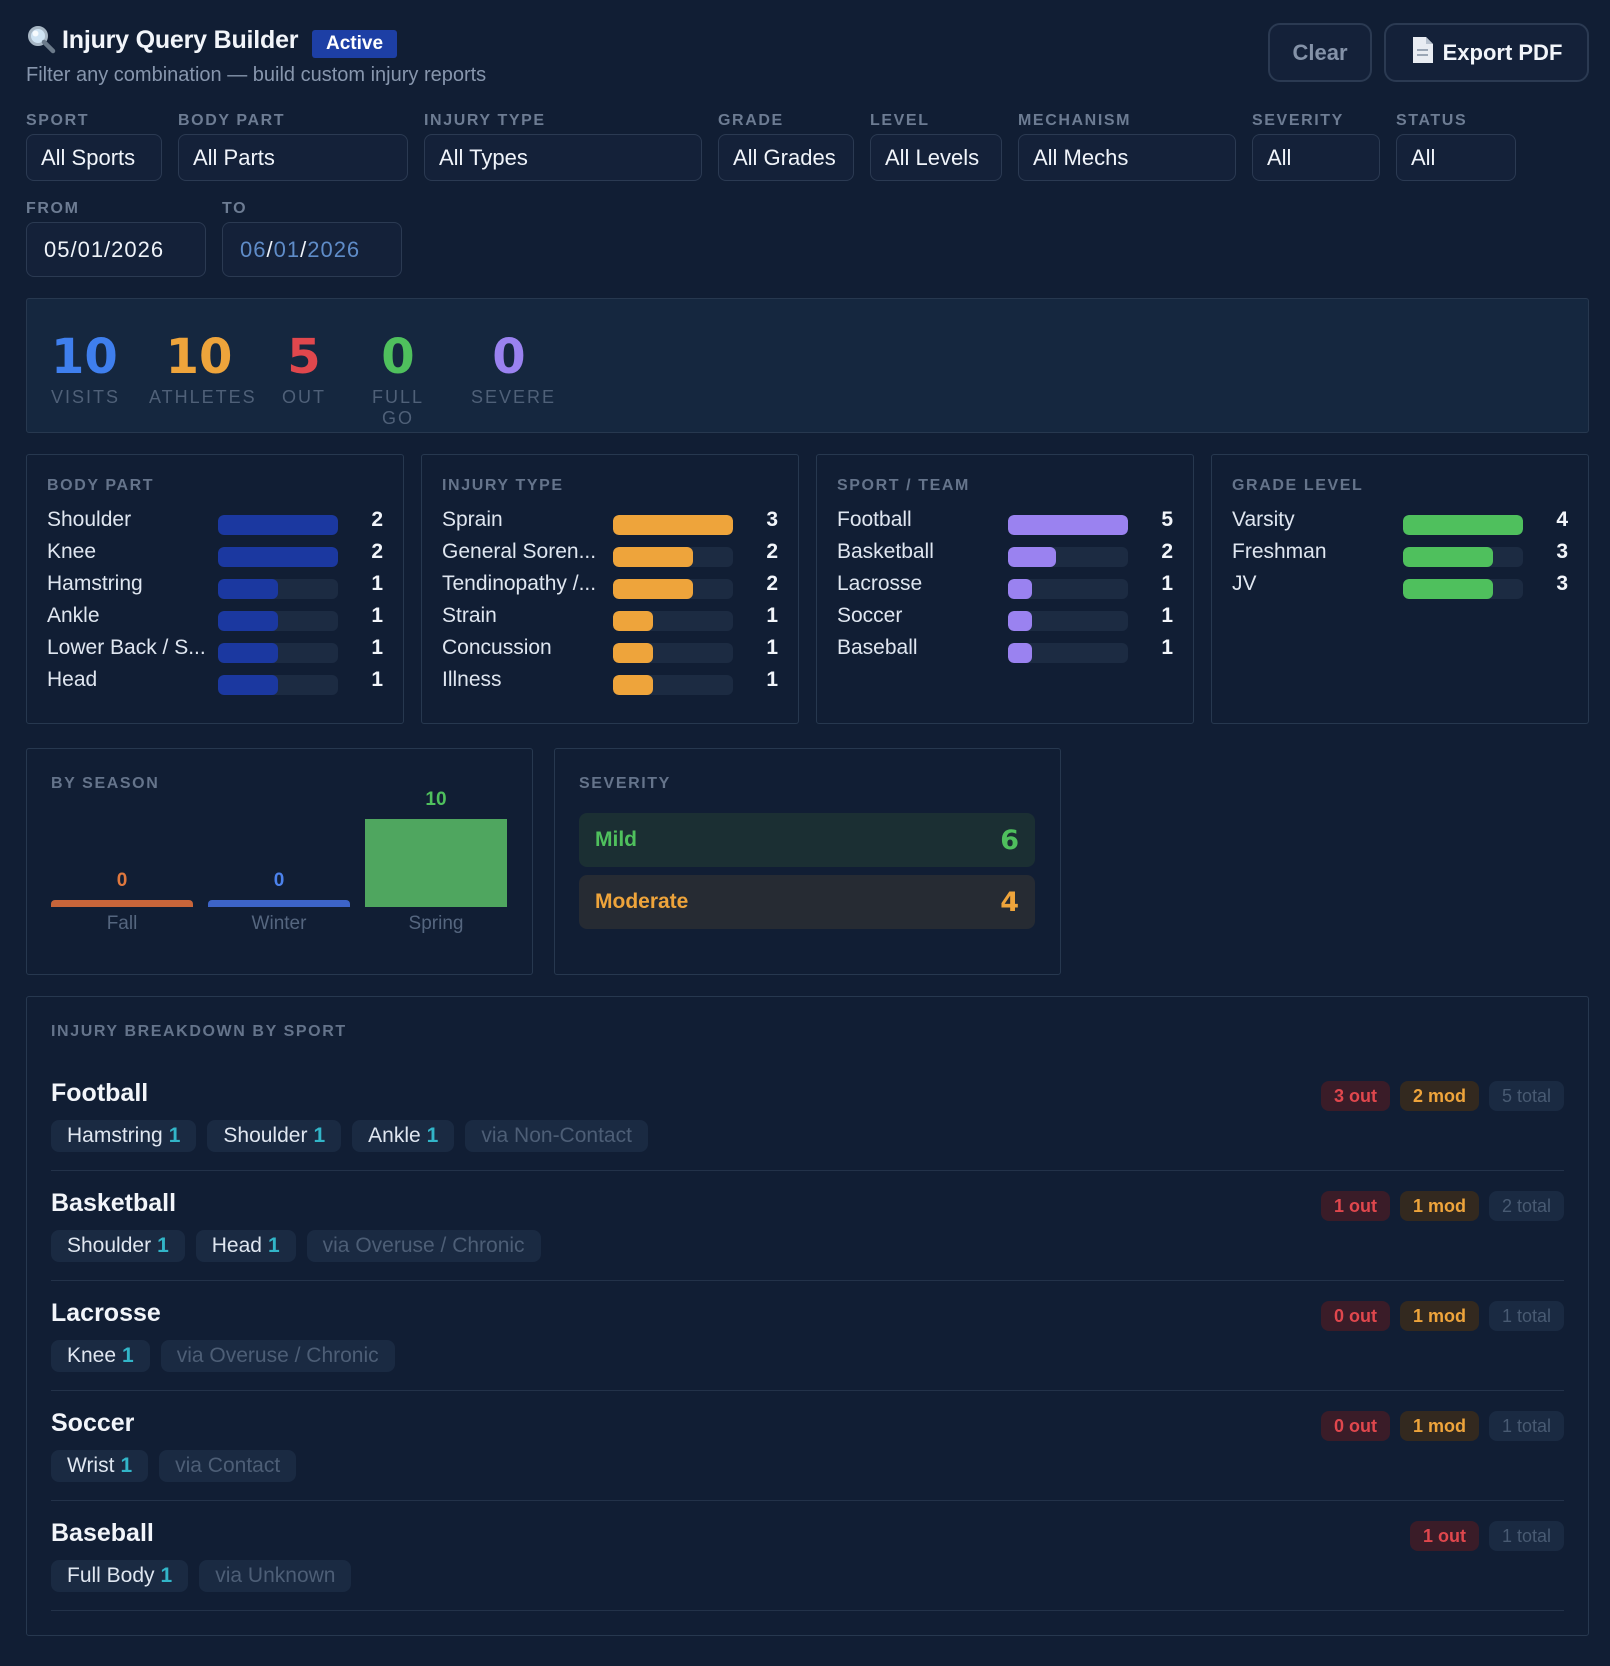  What do you see at coordinates (215, 521) in the screenshot?
I see `bar-row: Shoulder 2` at bounding box center [215, 521].